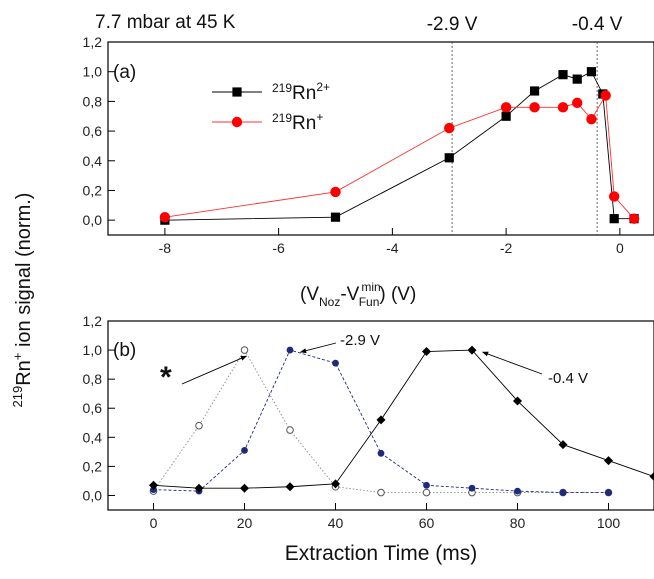  Describe the element at coordinates (93, 161) in the screenshot. I see `panel-a-ytick-label: 0,4` at that location.